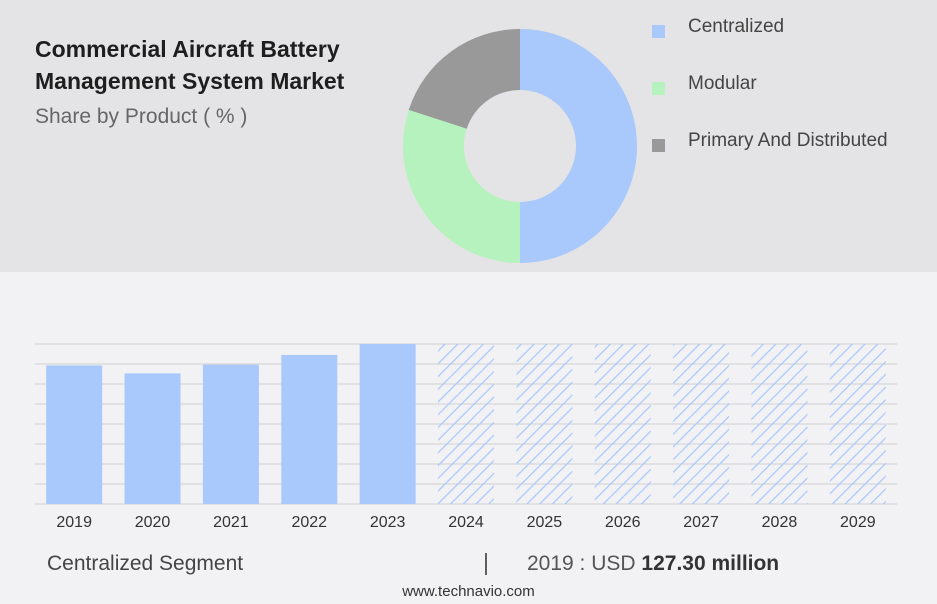 The height and width of the screenshot is (604, 937). Describe the element at coordinates (779, 424) in the screenshot. I see `forecast-bar-2028` at that location.